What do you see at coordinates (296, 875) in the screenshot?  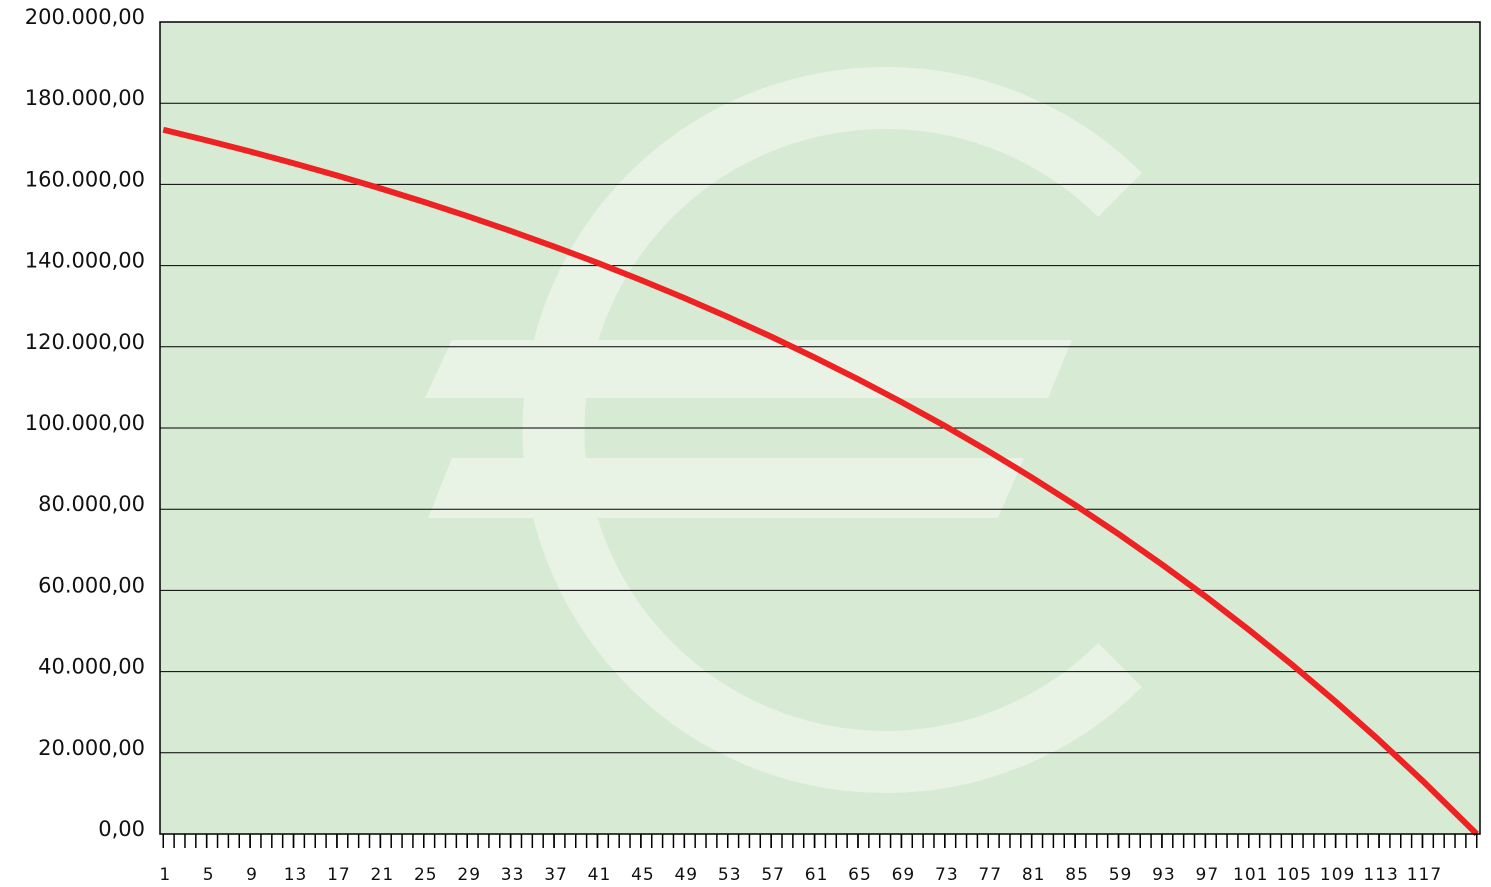 I see `x-tick-label: 13` at bounding box center [296, 875].